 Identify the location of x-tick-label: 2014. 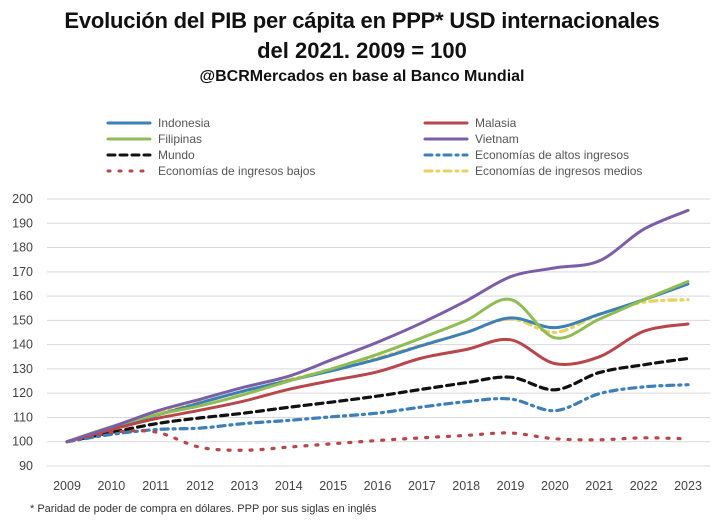
(289, 486).